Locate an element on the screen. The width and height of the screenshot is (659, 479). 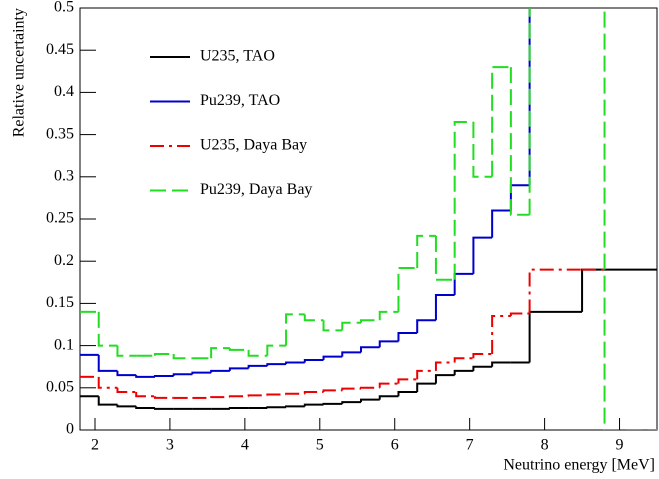
x-tick-label: 6 is located at coordinates (395, 445).